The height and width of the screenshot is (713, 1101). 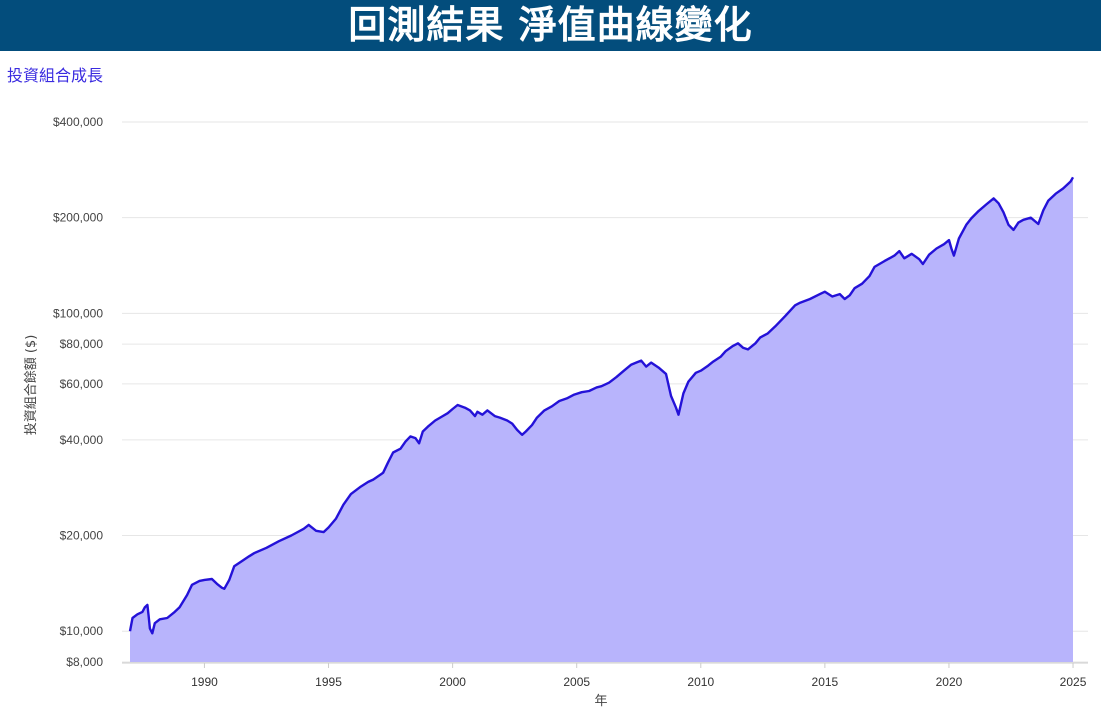 I want to click on x-axis-ticks: 1990 1995 2000 2005 2010 2015 2020 2025, so click(x=639, y=676).